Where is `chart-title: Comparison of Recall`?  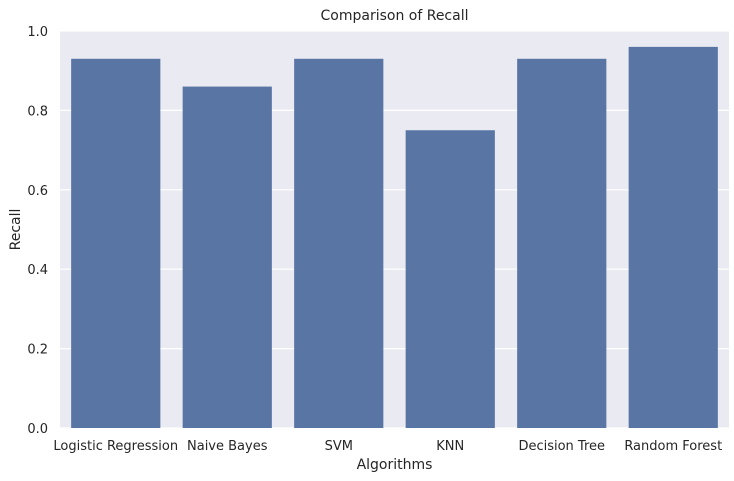
chart-title: Comparison of Recall is located at coordinates (395, 16).